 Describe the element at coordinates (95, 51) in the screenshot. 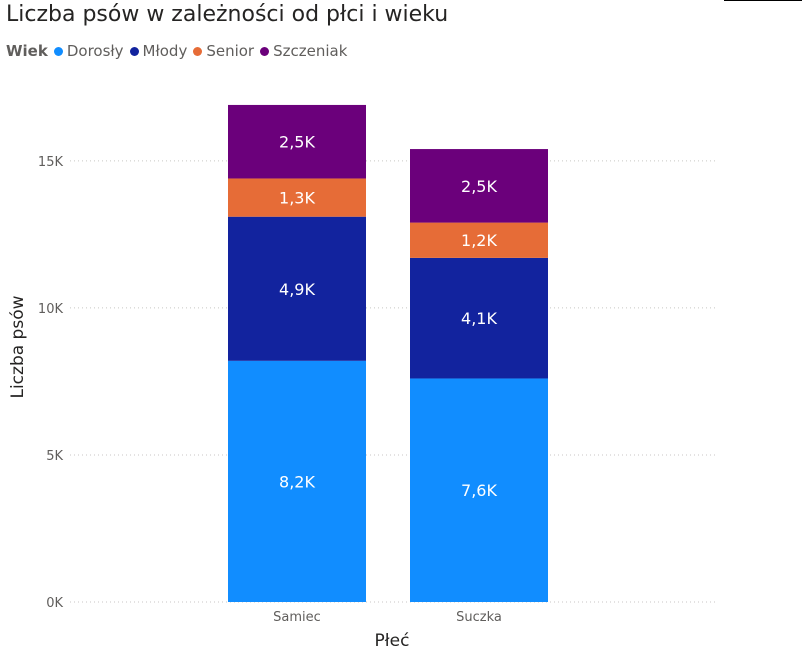

I see `legend-label: Dorosły` at that location.